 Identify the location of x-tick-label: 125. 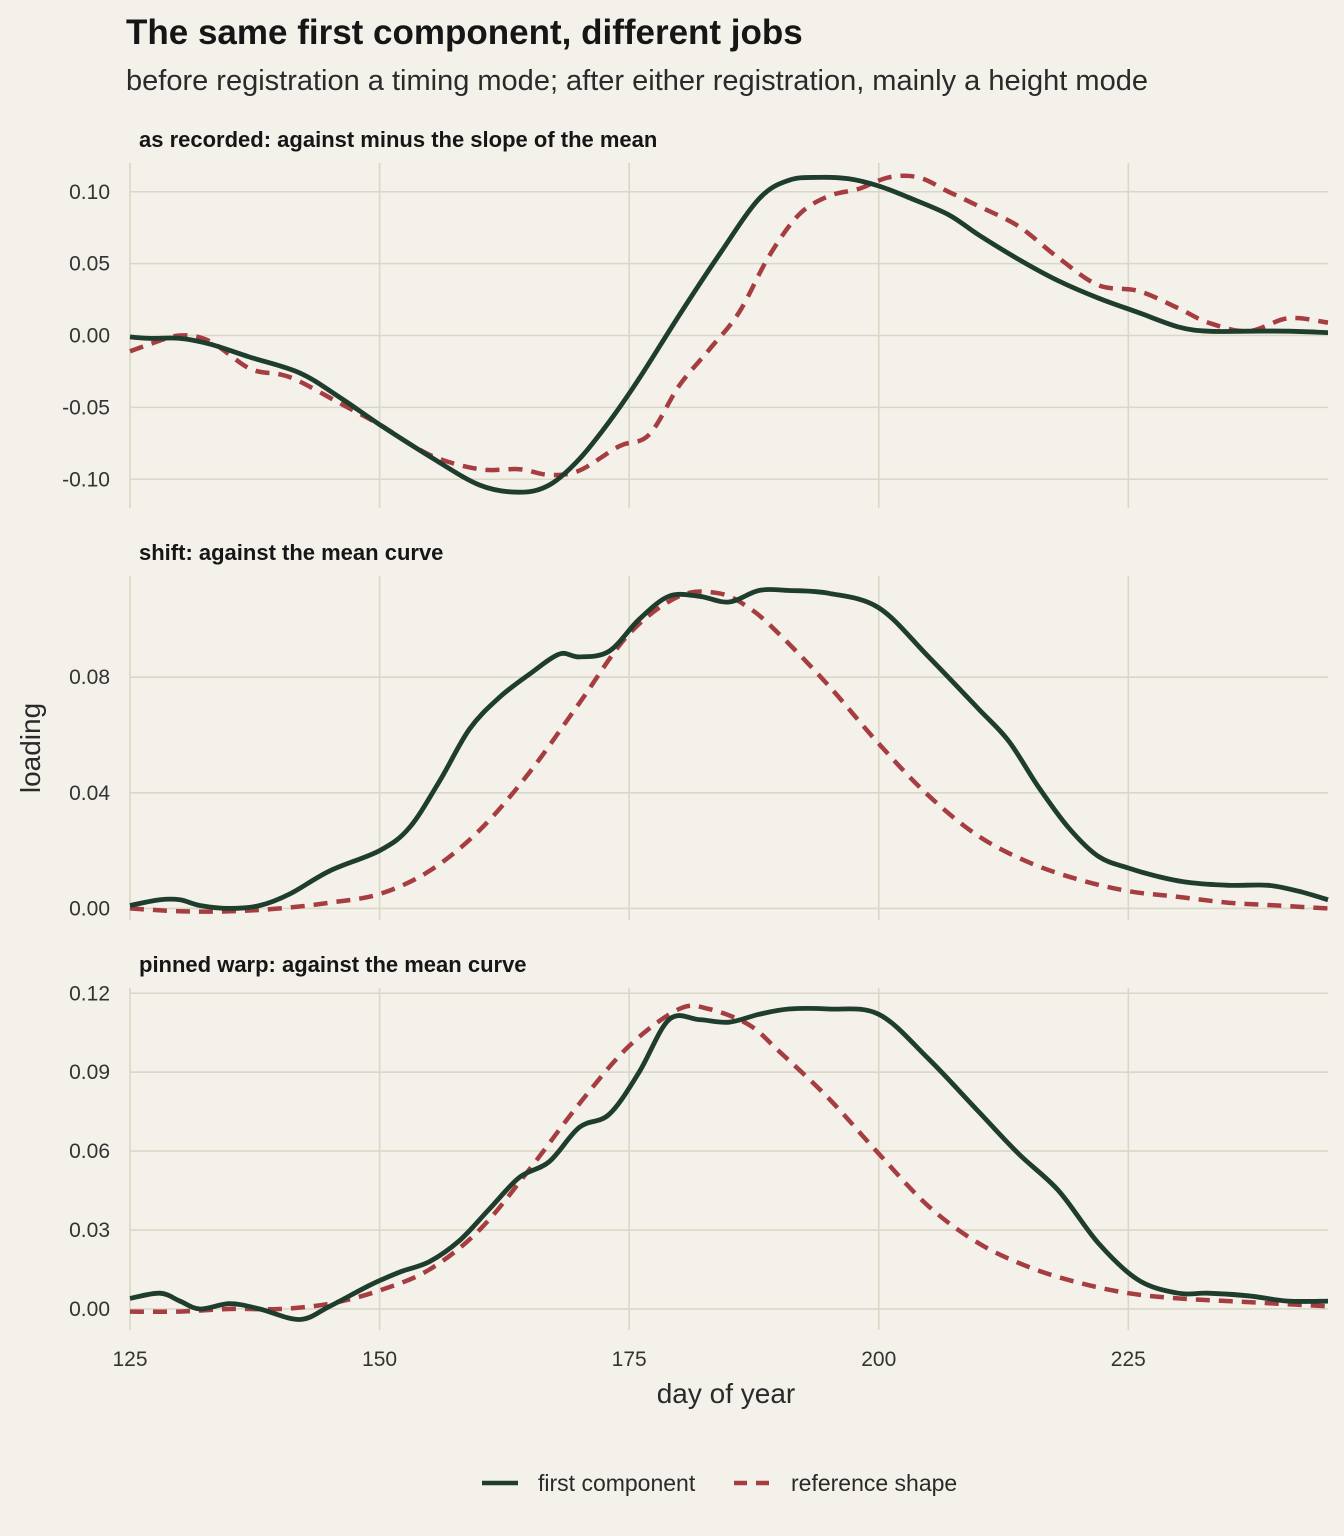
(129, 1359).